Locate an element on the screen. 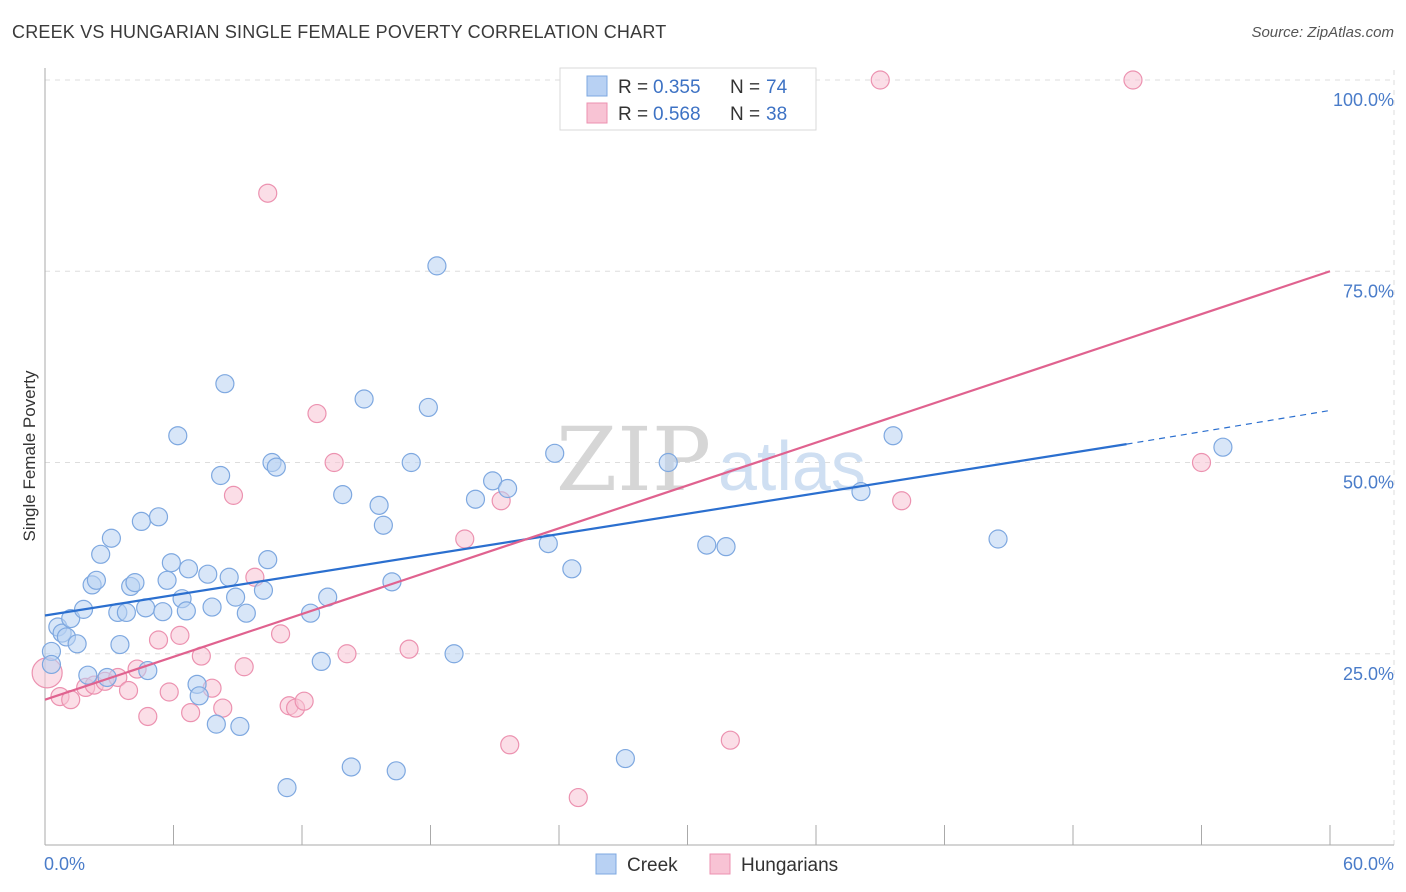  creek-bottom-swatch is located at coordinates (606, 864).